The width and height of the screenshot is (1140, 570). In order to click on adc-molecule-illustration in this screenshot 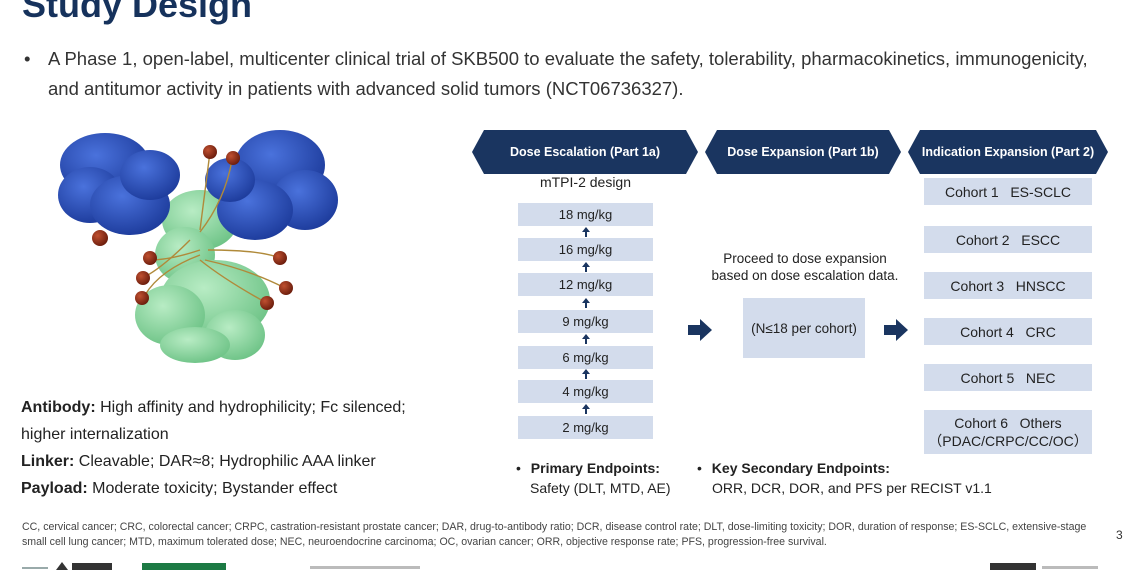, I will do `click(198, 246)`.